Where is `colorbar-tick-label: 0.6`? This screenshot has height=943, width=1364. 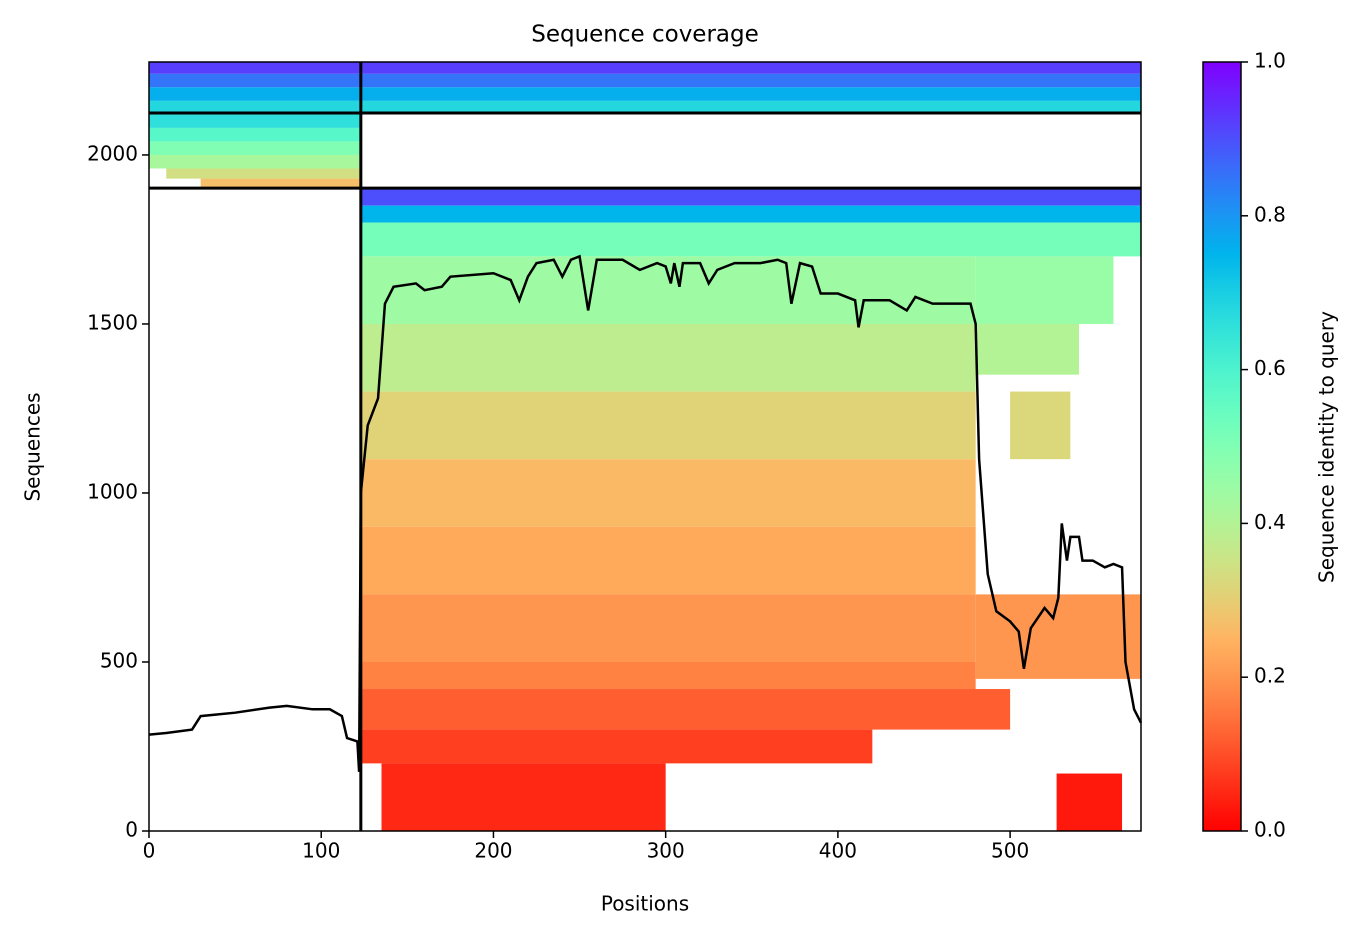 colorbar-tick-label: 0.6 is located at coordinates (1270, 368).